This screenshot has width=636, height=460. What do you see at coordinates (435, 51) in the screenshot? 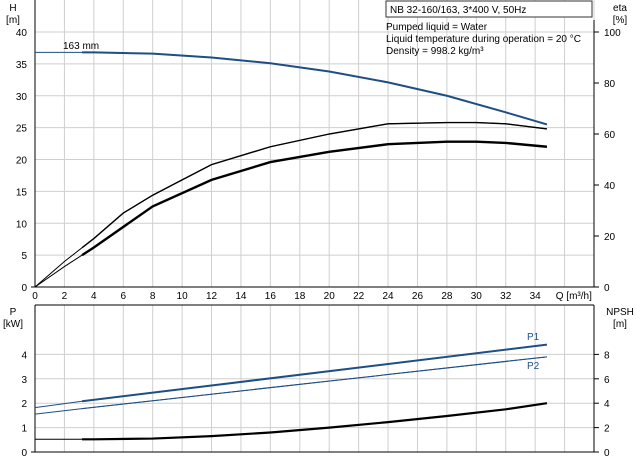
I see `info-line-3: Density = 998.2 kg/m³` at bounding box center [435, 51].